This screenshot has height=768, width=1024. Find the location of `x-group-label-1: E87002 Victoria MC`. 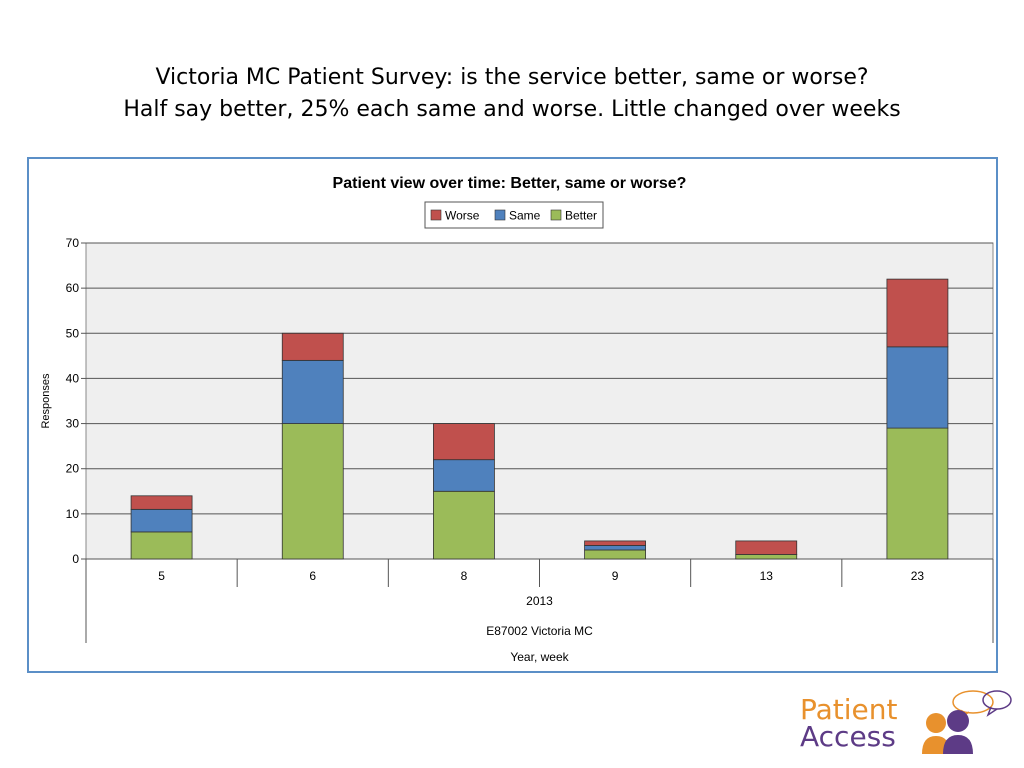

x-group-label-1: E87002 Victoria MC is located at coordinates (539, 631).